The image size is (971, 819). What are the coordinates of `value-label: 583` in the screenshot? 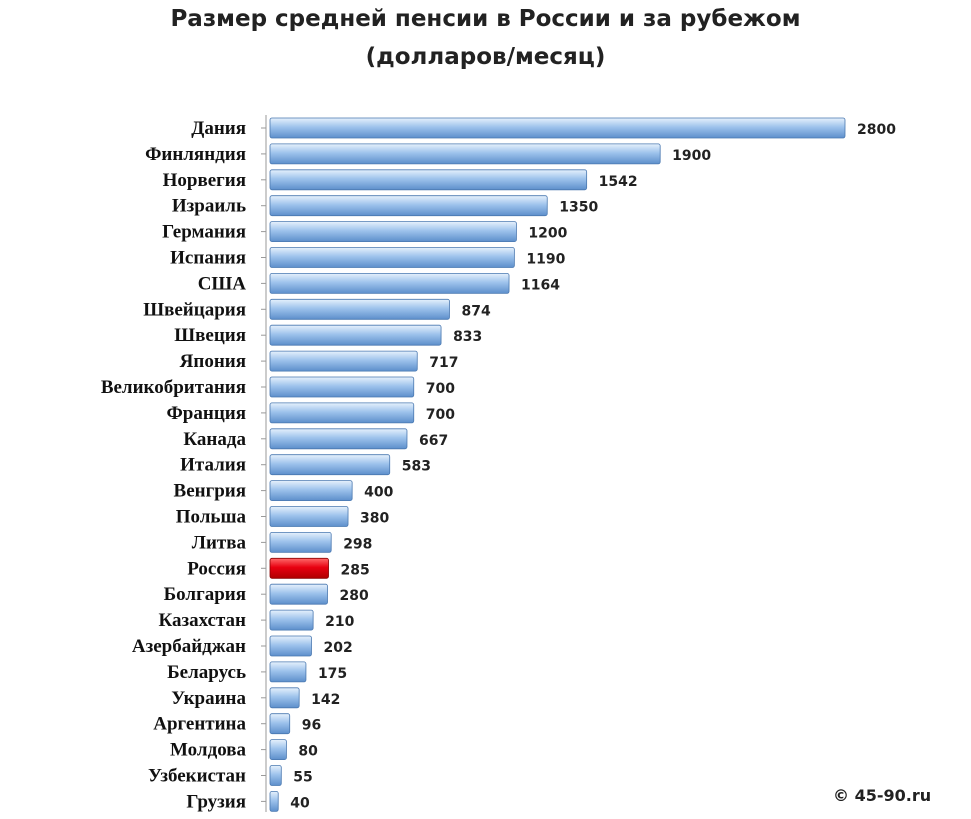 It's located at (416, 467).